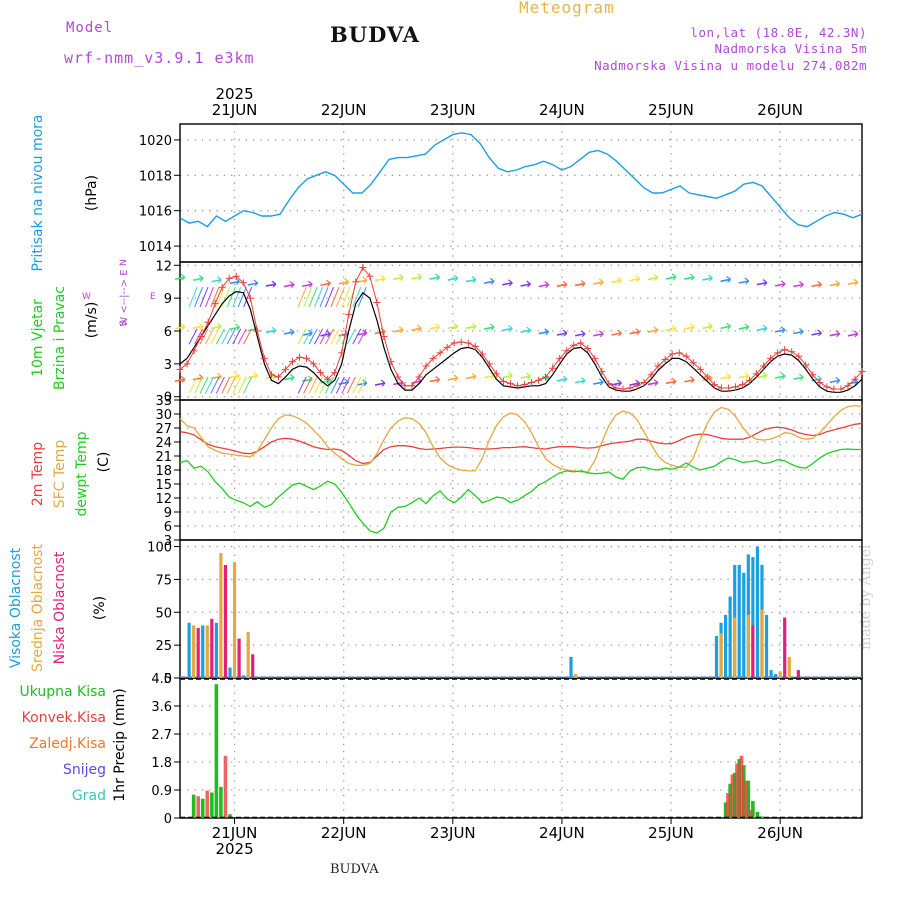 The height and width of the screenshot is (900, 900). Describe the element at coordinates (168, 398) in the screenshot. I see `wind-y-tick-label: 0` at that location.